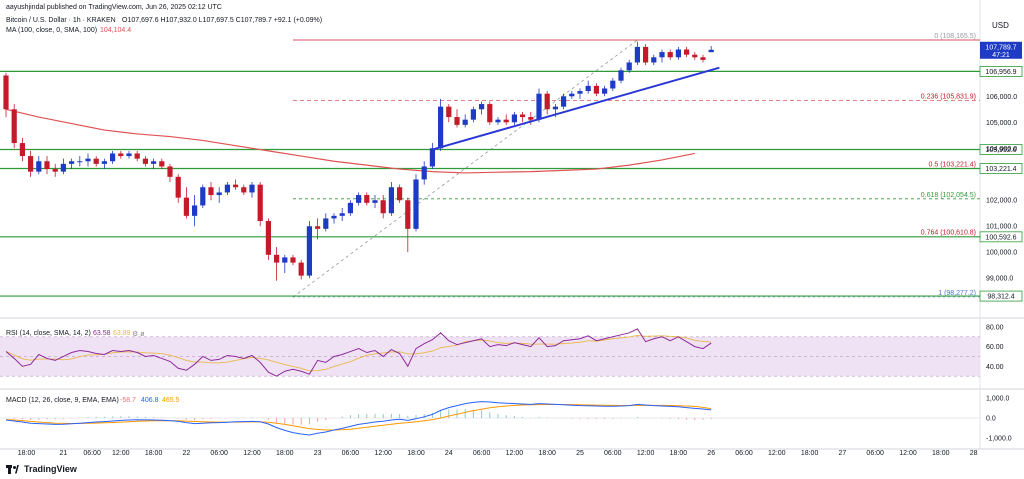 This screenshot has height=479, width=1024. What do you see at coordinates (449, 453) in the screenshot?
I see `time-tick-label: 24` at bounding box center [449, 453].